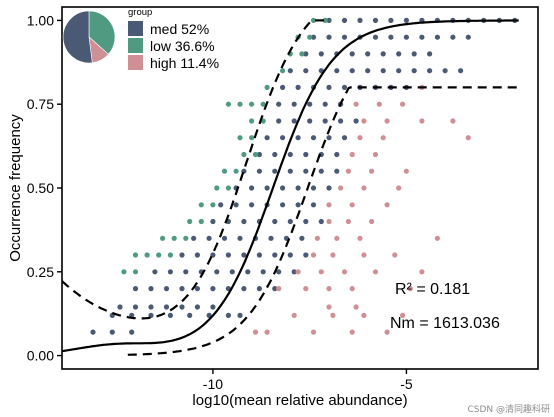  I want to click on legend-swatch-med, so click(135, 28).